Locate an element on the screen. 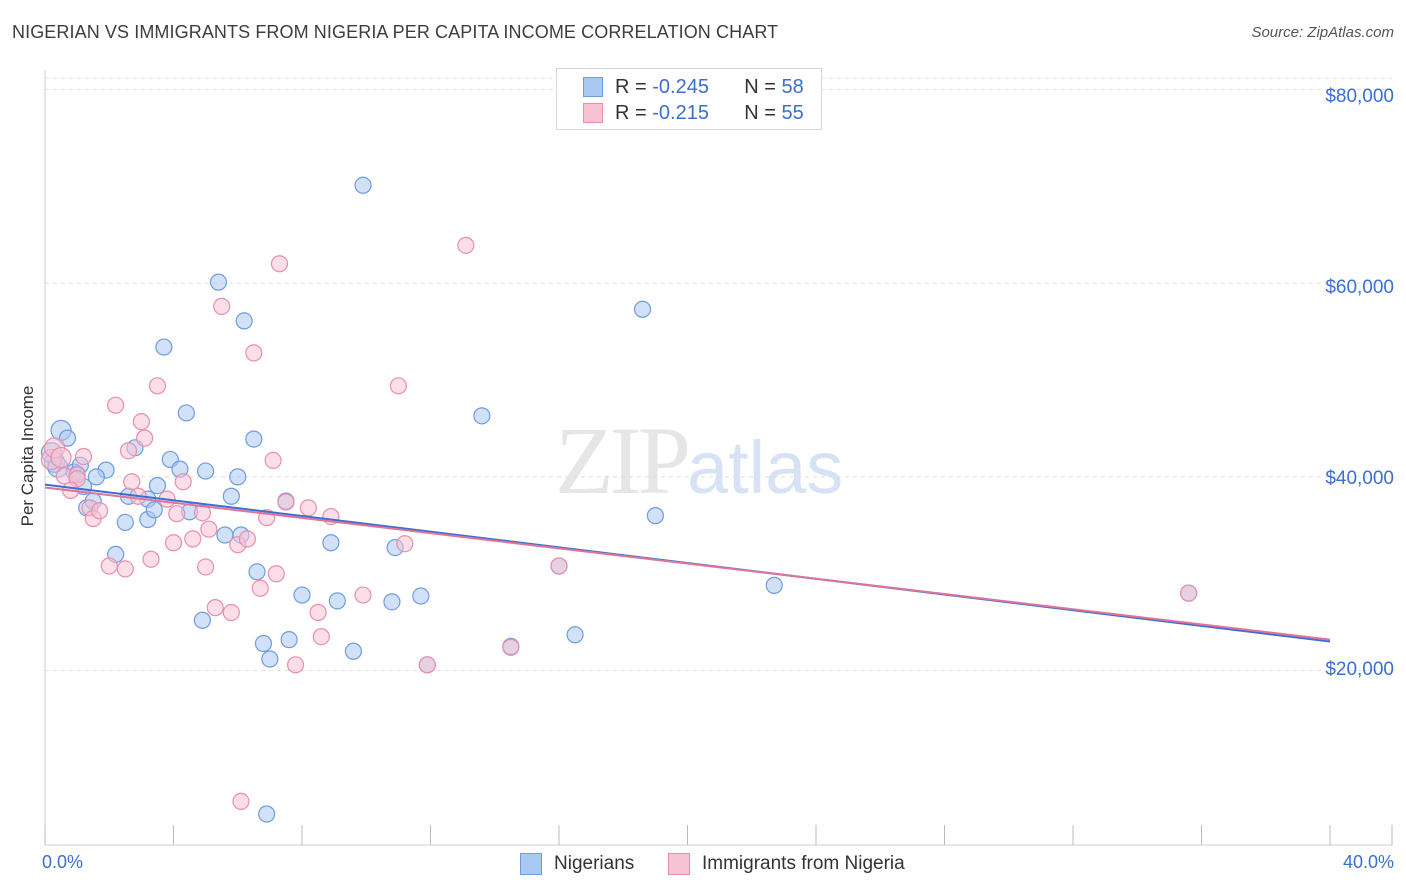 The width and height of the screenshot is (1406, 892). bottom-legend-label-nigerians: Nigerians is located at coordinates (594, 863).